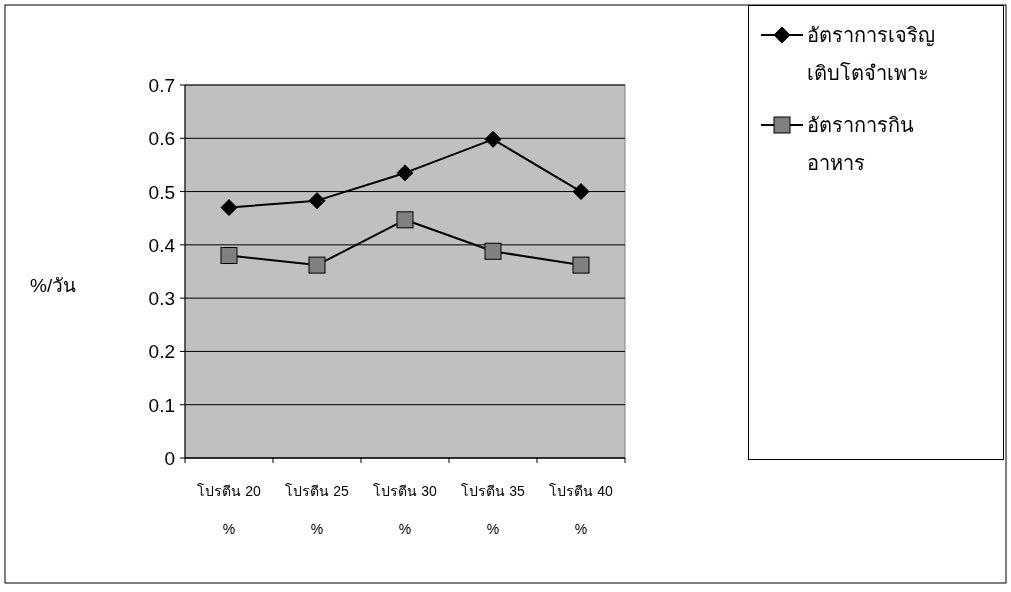 The height and width of the screenshot is (592, 1011). Describe the element at coordinates (161, 299) in the screenshot. I see `y-tick-label: 0.3` at that location.